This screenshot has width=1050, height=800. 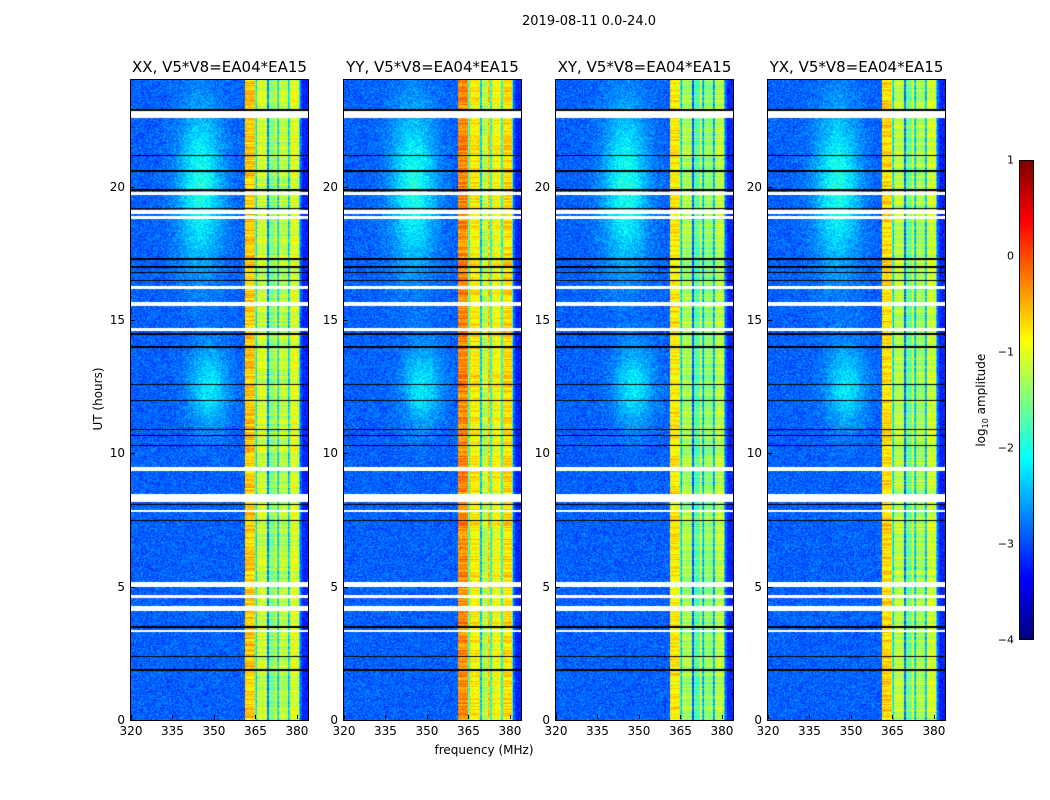 I want to click on colorbar-tick-label: −2, so click(x=1005, y=448).